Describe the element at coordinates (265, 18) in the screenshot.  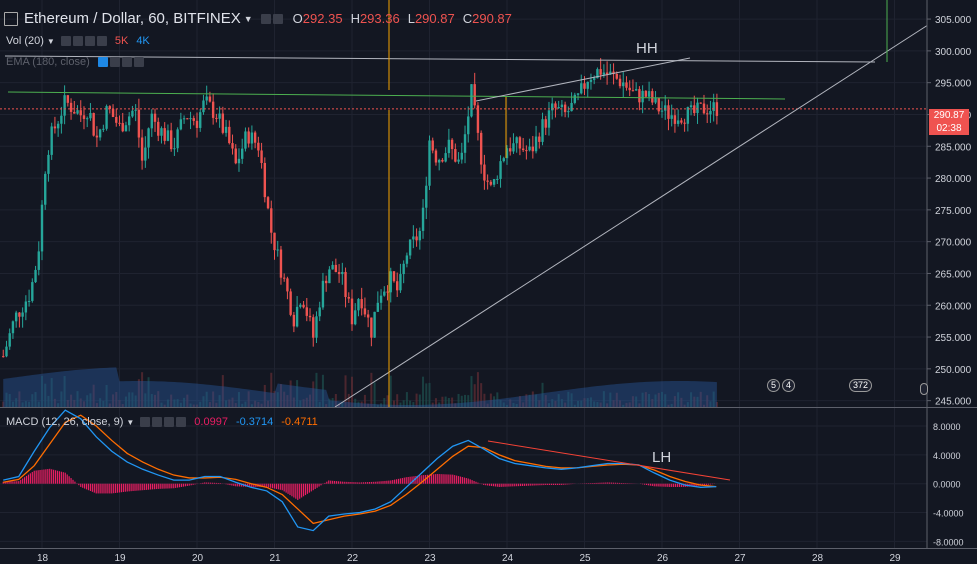
I see `settings-icon` at that location.